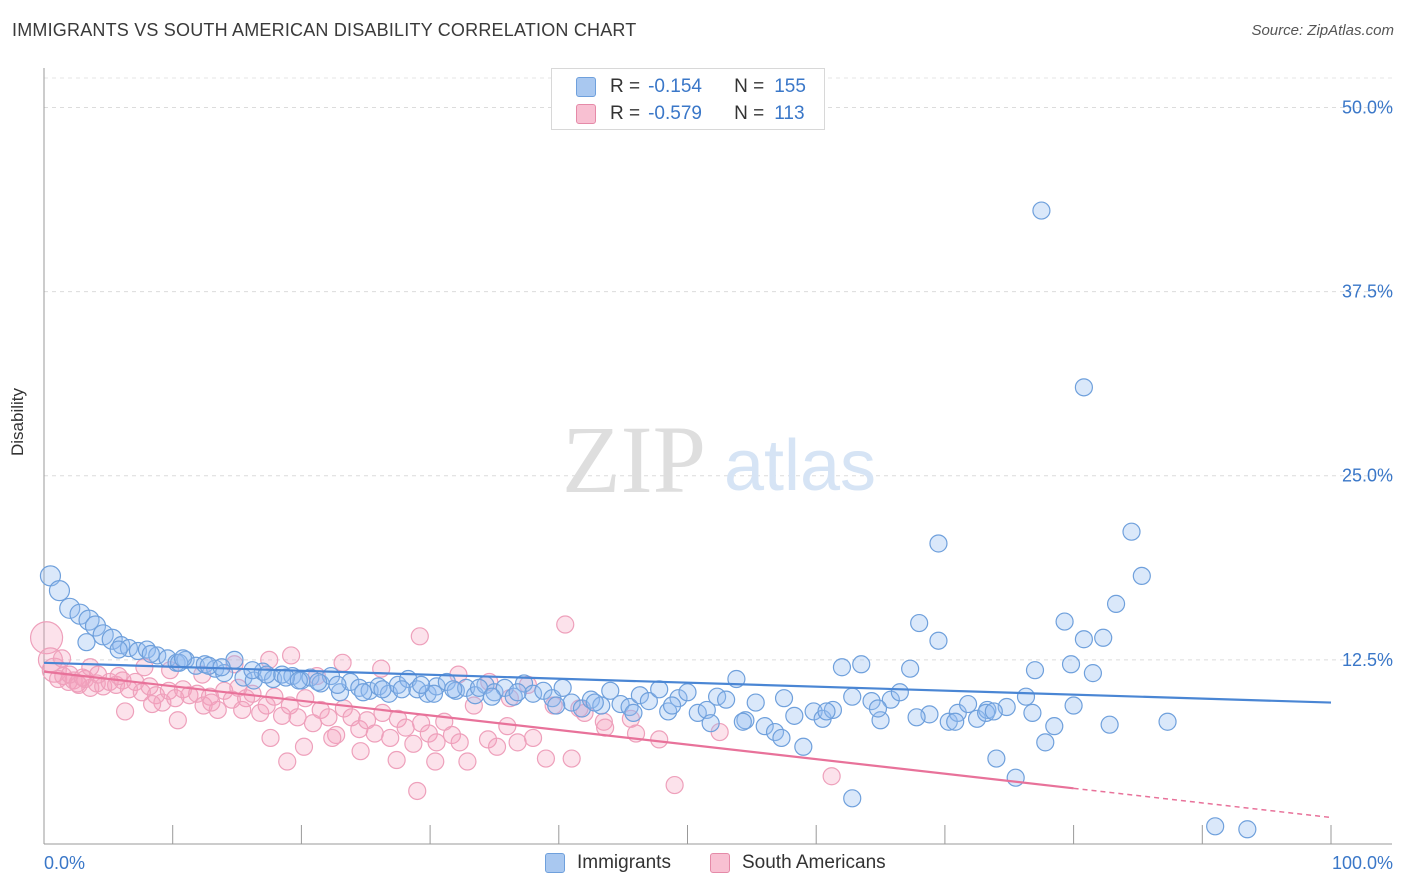  What do you see at coordinates (688, 99) in the screenshot?
I see `legend-stats: R = -0.154 N = 155 R = -0.579 N = 113` at bounding box center [688, 99].